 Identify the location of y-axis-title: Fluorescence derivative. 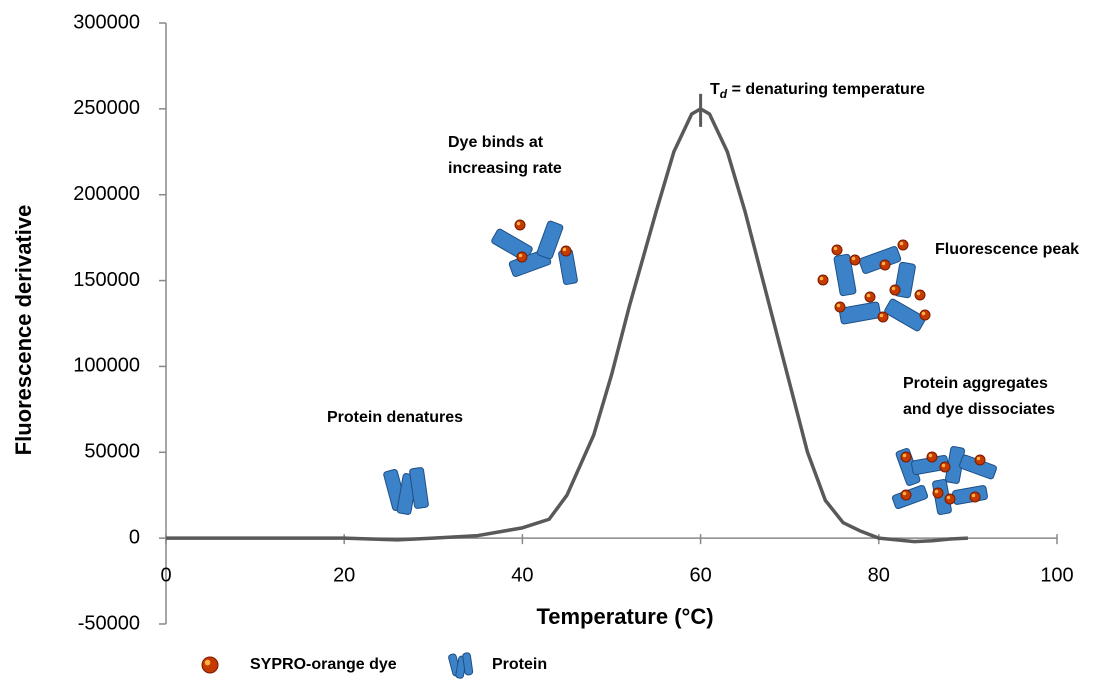
(23, 330).